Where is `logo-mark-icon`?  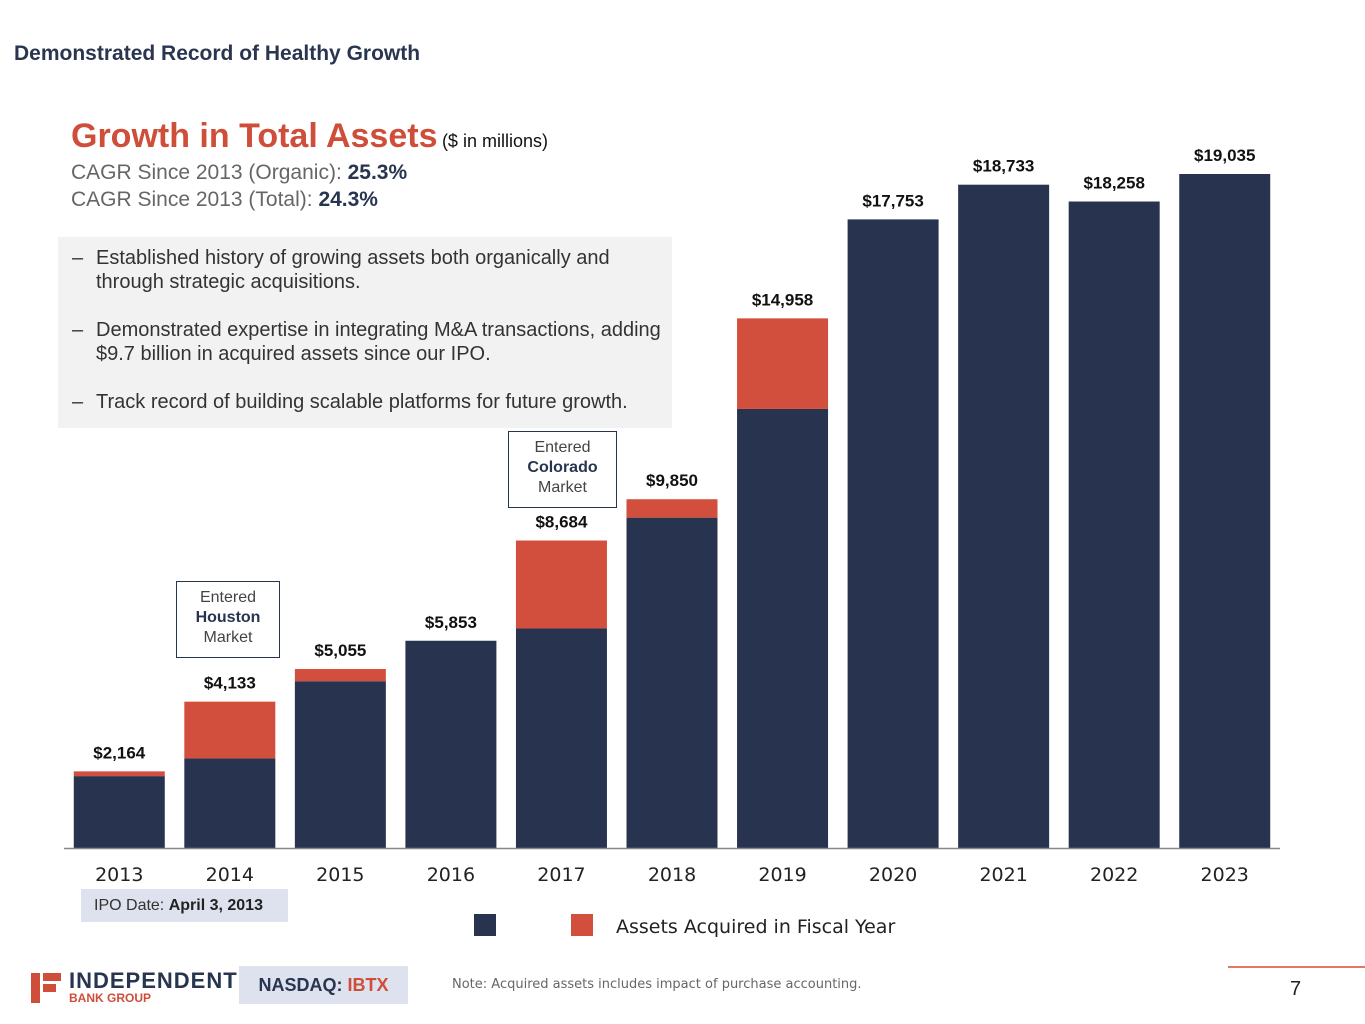 logo-mark-icon is located at coordinates (46, 988).